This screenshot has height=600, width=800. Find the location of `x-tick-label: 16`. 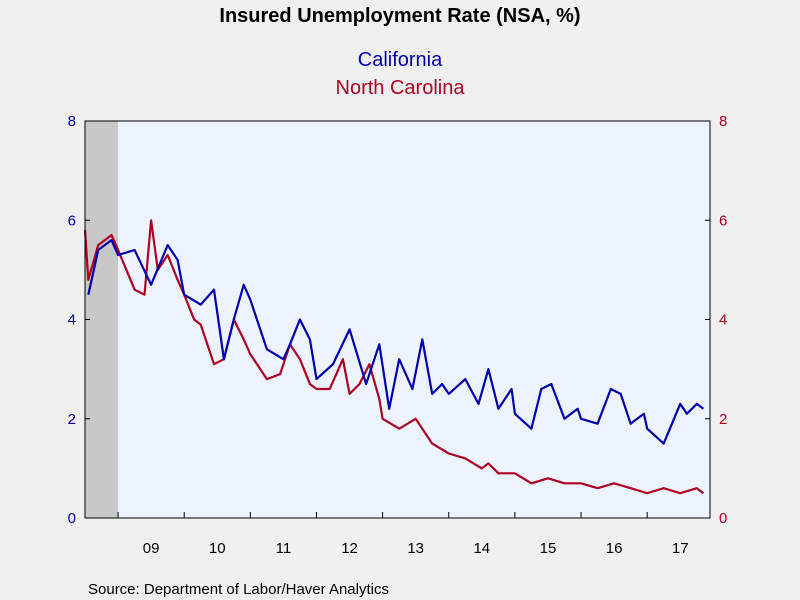

x-tick-label: 16 is located at coordinates (614, 548).